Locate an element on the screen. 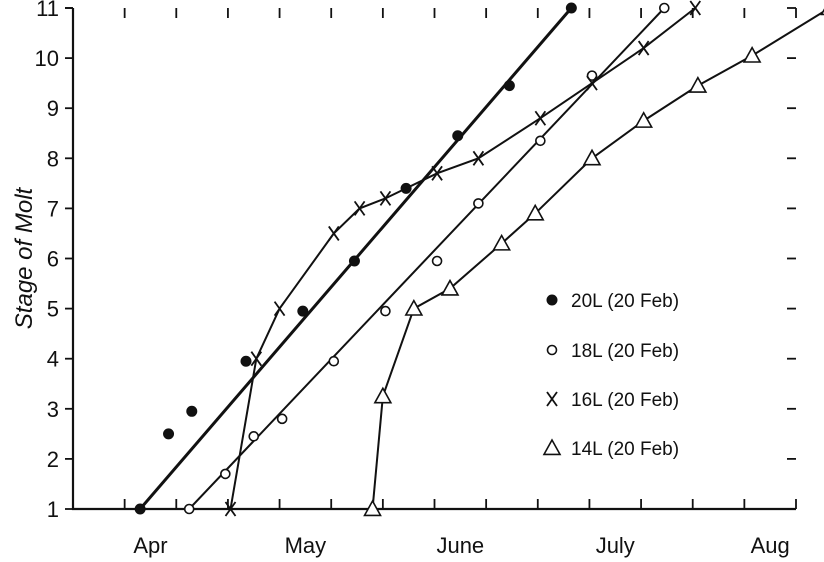  x-tick-label: May is located at coordinates (306, 545).